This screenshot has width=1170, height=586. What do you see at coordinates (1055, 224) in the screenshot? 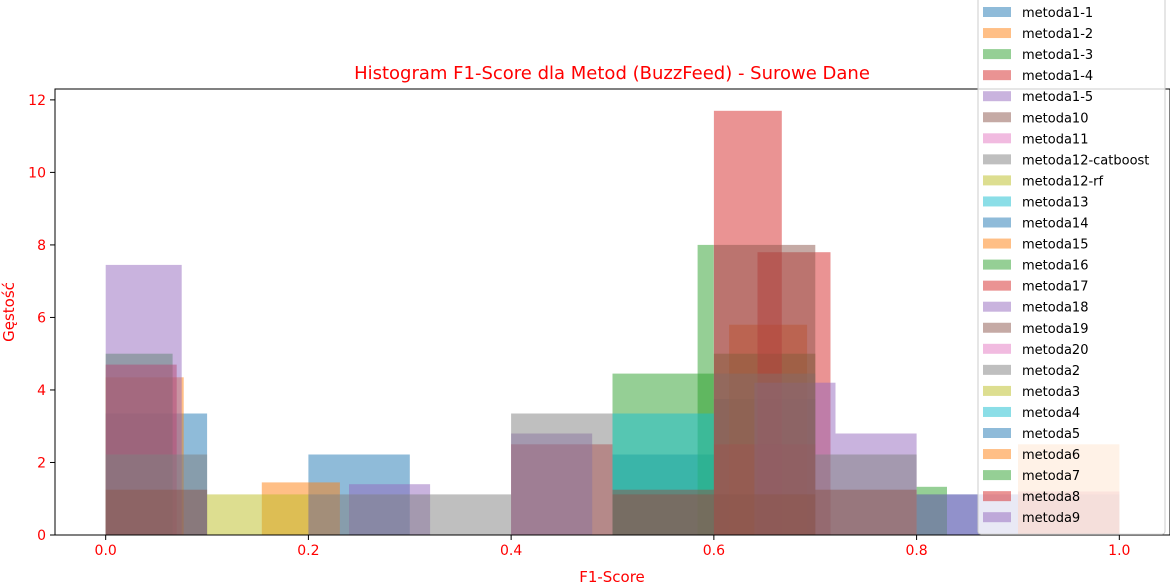
I see `legend-label: metoda14` at bounding box center [1055, 224].